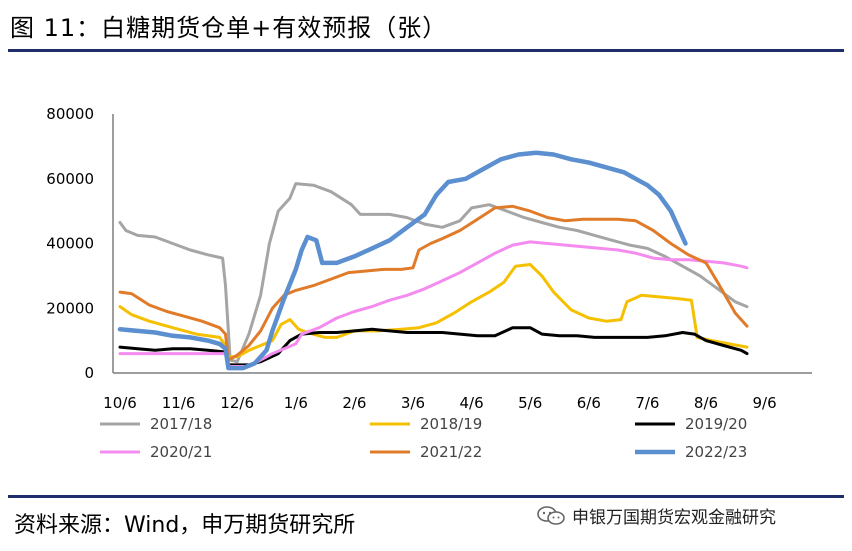  I want to click on watermark: 申银万国期货宏观金融研究, so click(656, 515).